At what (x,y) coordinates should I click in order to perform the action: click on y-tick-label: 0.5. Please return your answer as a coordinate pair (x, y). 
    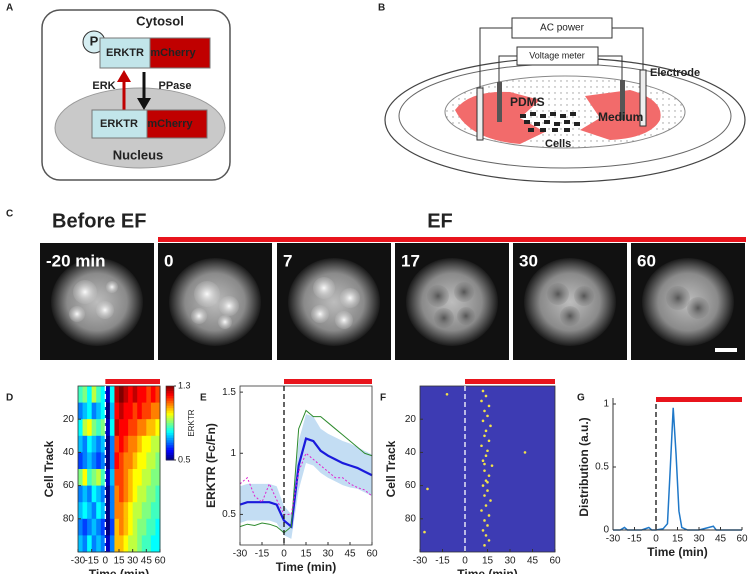
    Looking at the image, I should click on (602, 467).